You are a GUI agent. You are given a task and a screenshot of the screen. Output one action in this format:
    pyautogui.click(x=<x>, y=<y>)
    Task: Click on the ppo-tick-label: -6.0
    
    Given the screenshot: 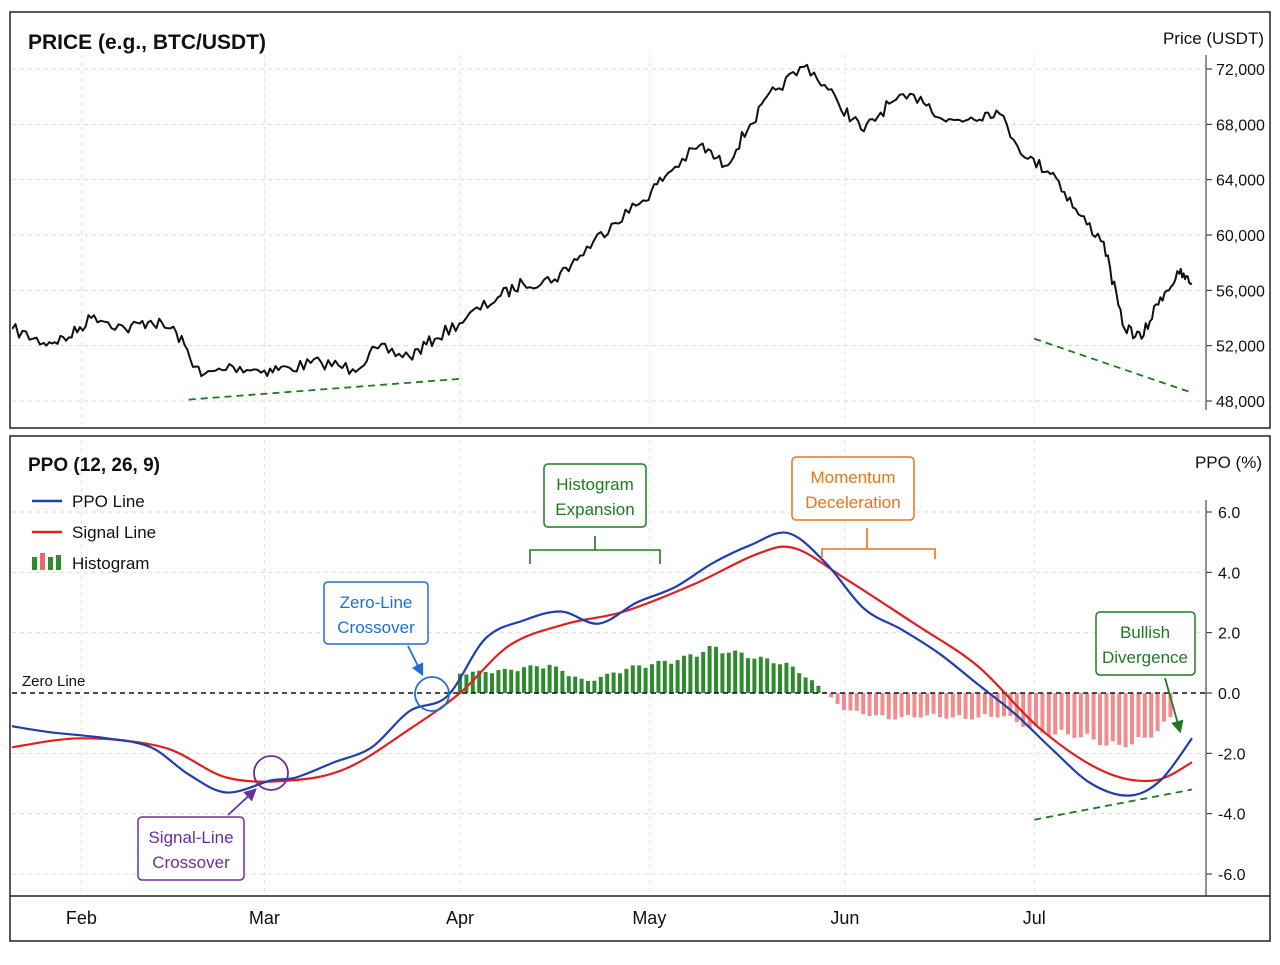 What is the action you would take?
    pyautogui.click(x=1232, y=875)
    